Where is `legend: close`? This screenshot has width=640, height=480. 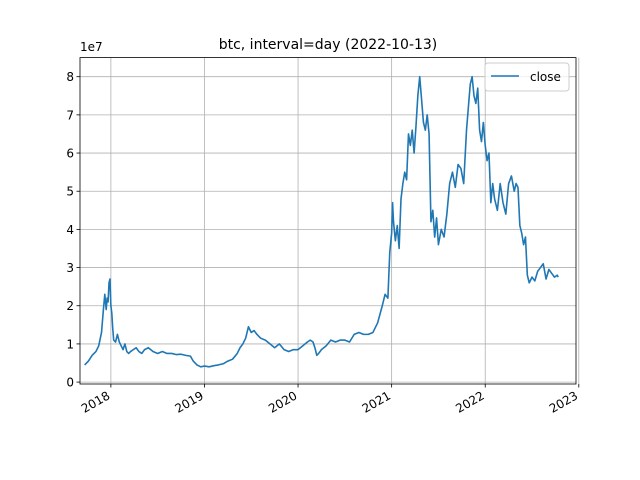 legend: close is located at coordinates (527, 77).